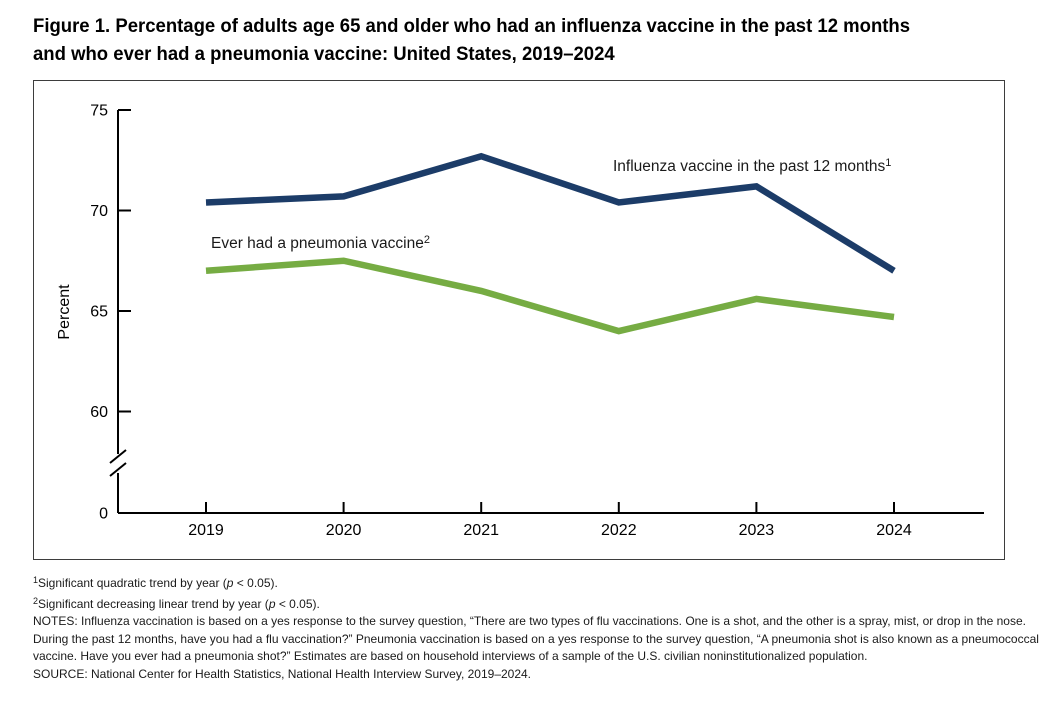  I want to click on x-tick-label: 2021, so click(481, 530).